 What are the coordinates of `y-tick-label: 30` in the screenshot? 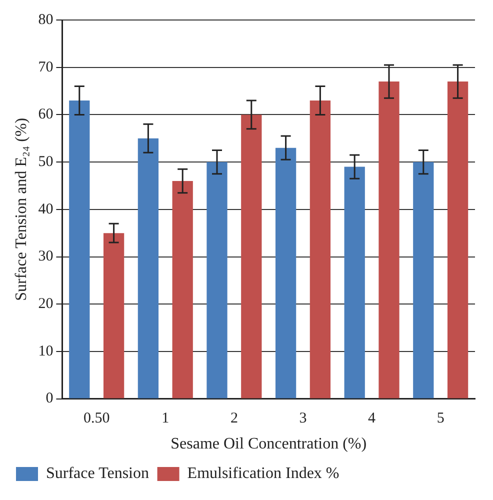 It's located at (46, 256).